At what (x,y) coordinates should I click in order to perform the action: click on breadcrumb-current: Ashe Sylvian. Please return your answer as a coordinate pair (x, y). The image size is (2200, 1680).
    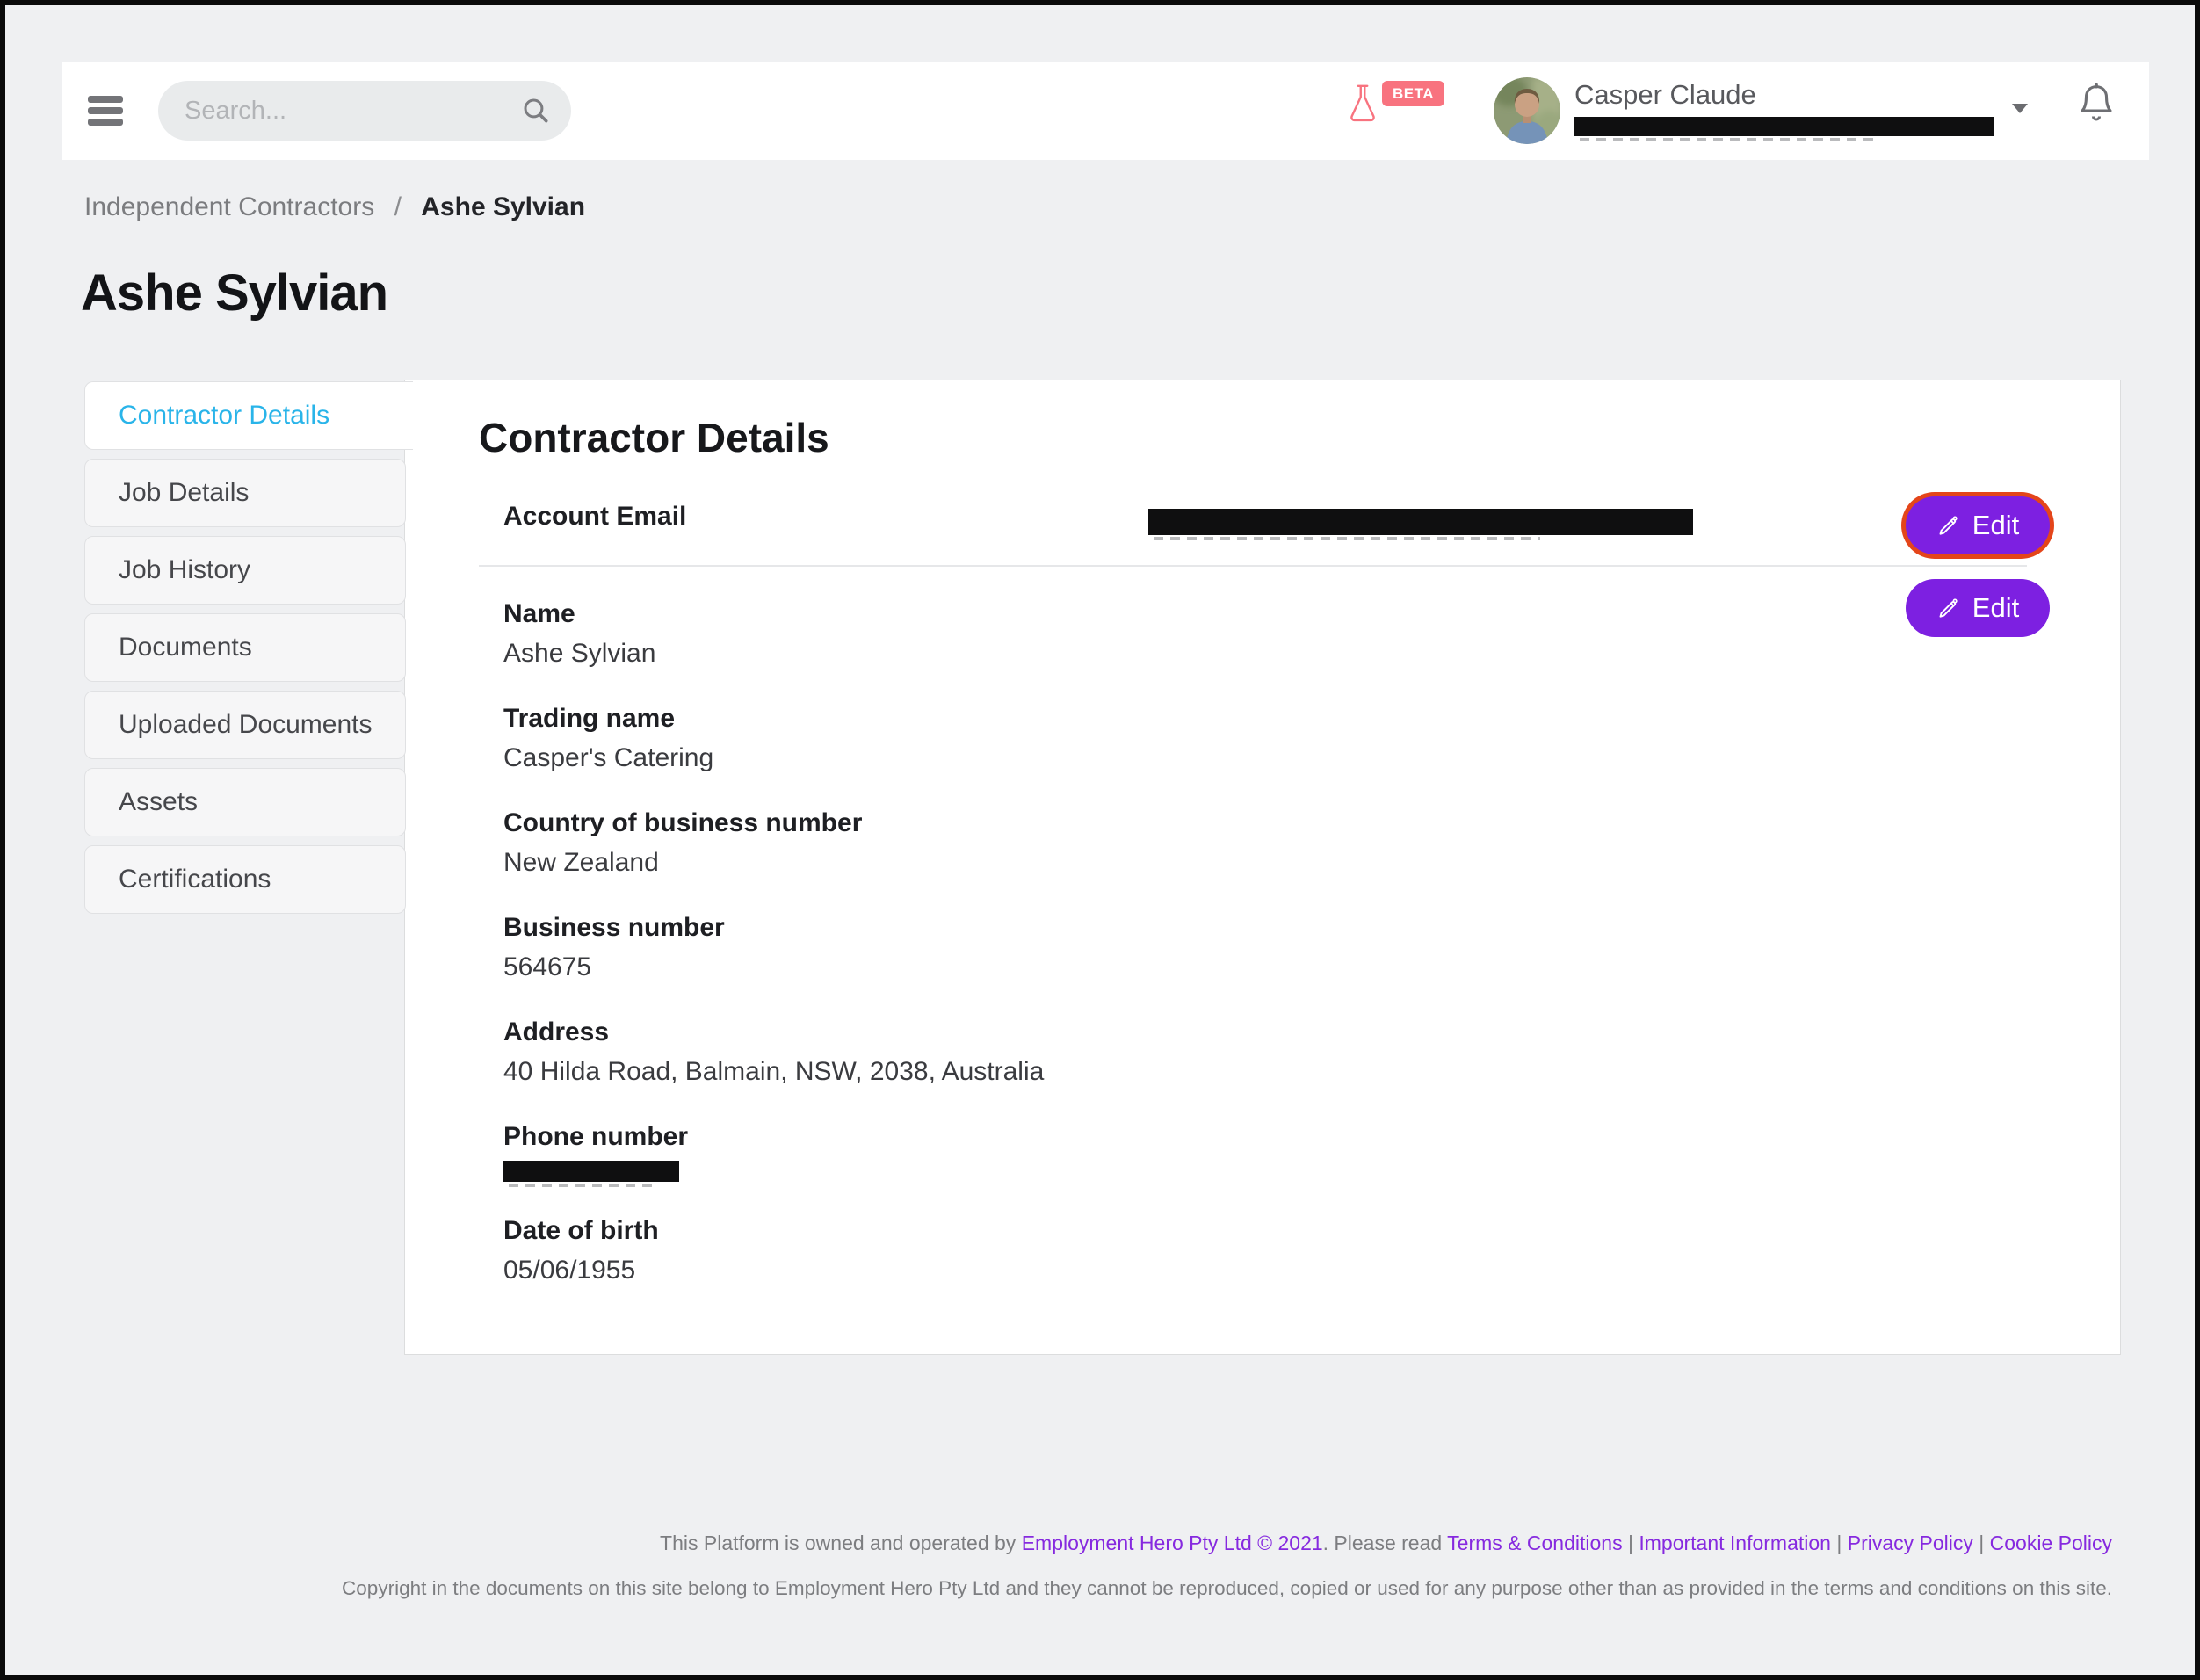
    Looking at the image, I should click on (503, 206).